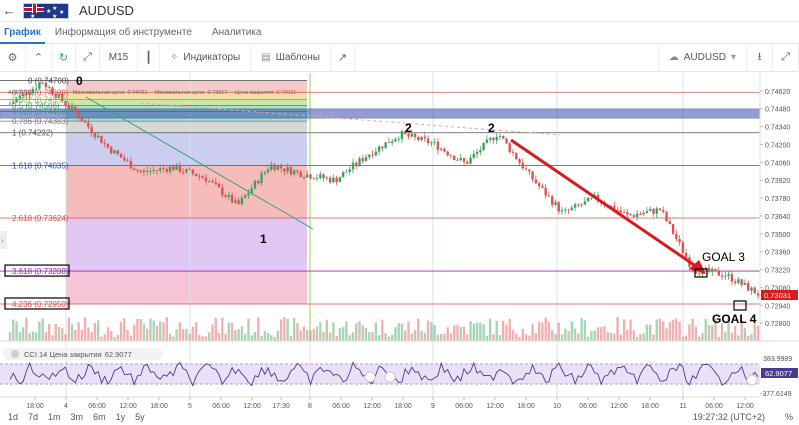  Describe the element at coordinates (343, 57) in the screenshot. I see `drawing-tools-icon: ↗` at that location.